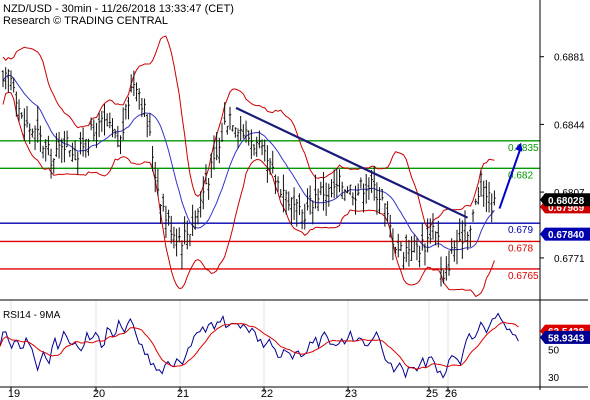 This screenshot has width=590, height=400. Describe the element at coordinates (565, 200) in the screenshot. I see `last-price-tag: 0.68028` at that location.